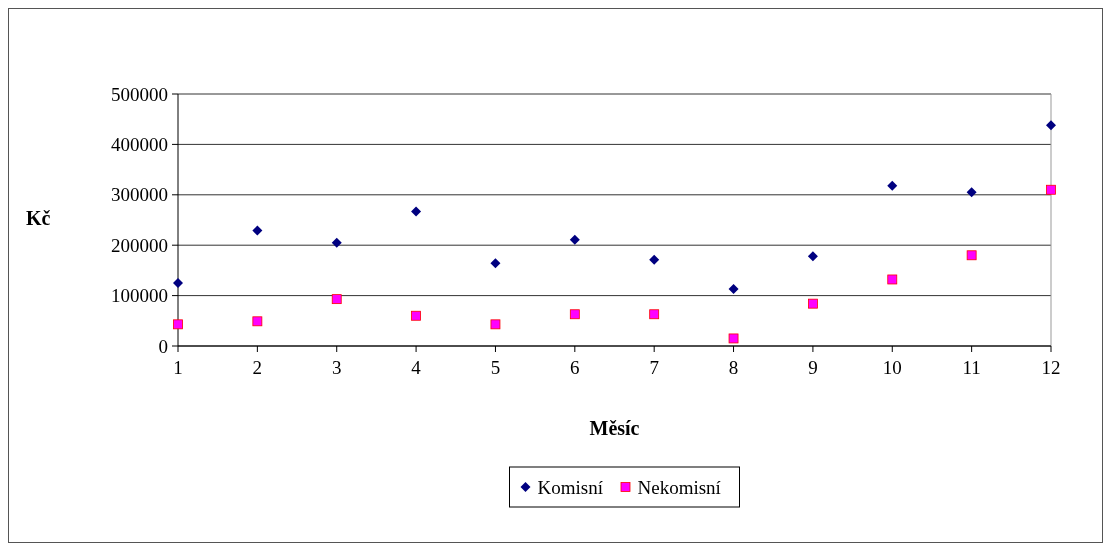 The width and height of the screenshot is (1103, 543). Describe the element at coordinates (1051, 367) in the screenshot. I see `x-tick-label: 12` at that location.